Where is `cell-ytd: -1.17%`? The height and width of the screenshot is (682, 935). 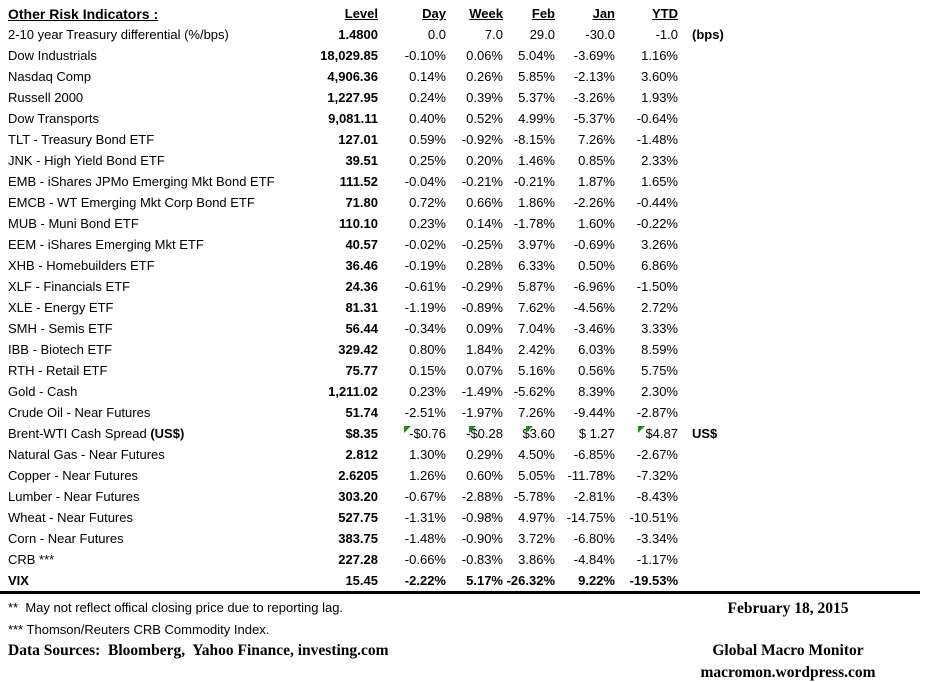
cell-ytd: -1.17% is located at coordinates (657, 559).